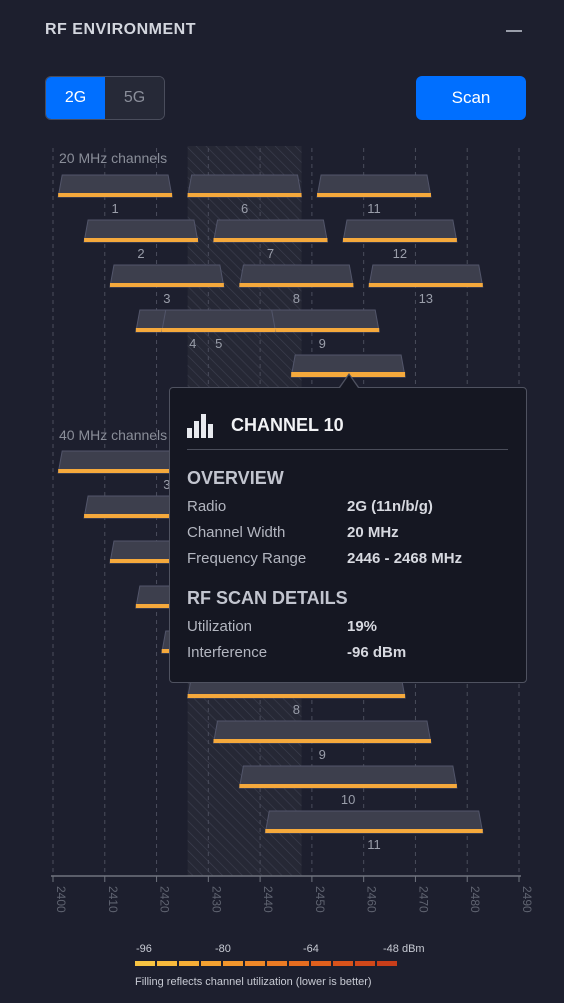 The width and height of the screenshot is (564, 1003). What do you see at coordinates (244, 208) in the screenshot?
I see `channel-20mhz-6-label: 6` at bounding box center [244, 208].